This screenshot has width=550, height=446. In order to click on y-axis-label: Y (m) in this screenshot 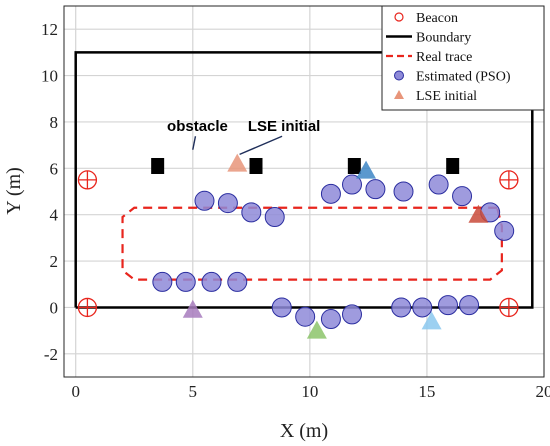, I will do `click(14, 191)`.